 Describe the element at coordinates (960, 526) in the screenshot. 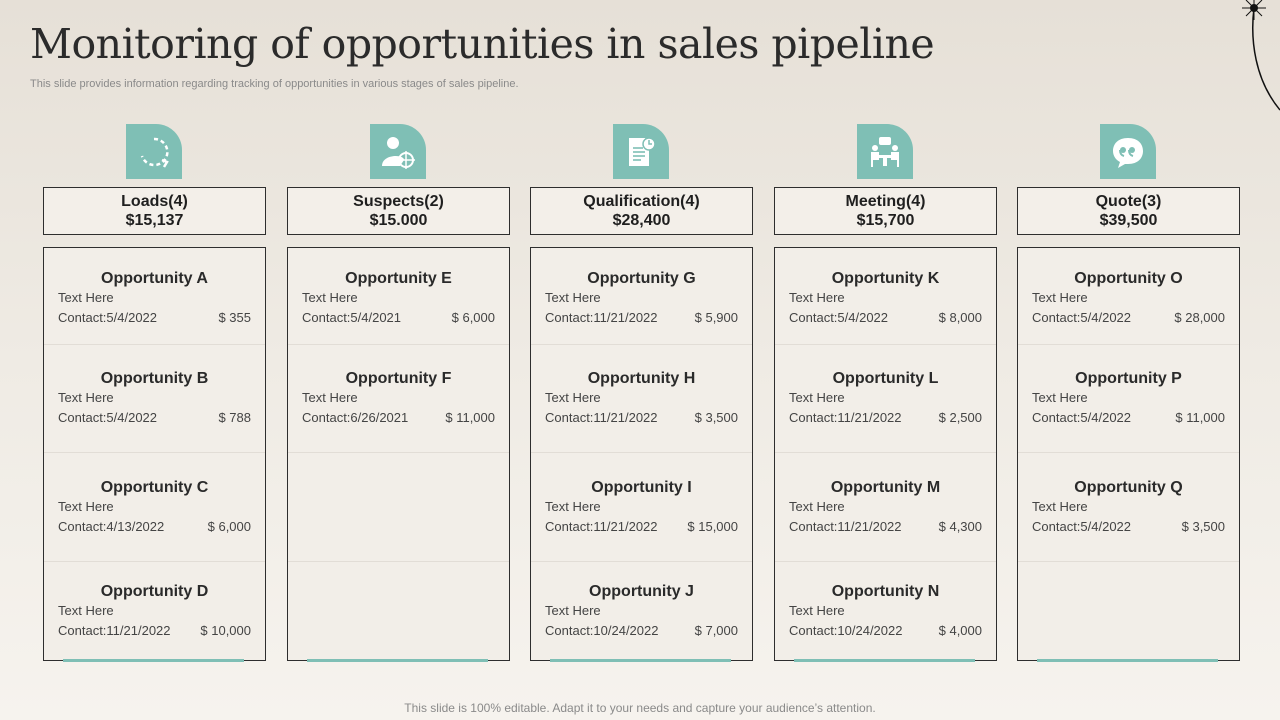

I see `opportunity-amount: $ 4,300` at that location.